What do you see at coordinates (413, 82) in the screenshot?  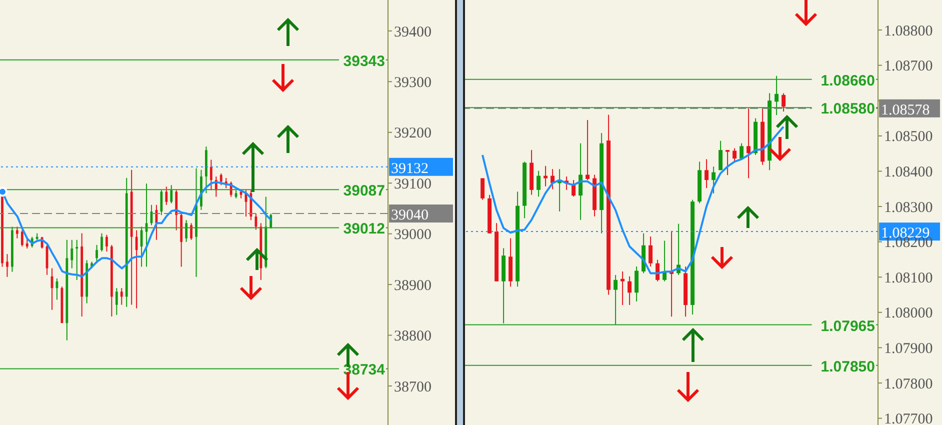 I see `y-tick-label: 39300` at bounding box center [413, 82].